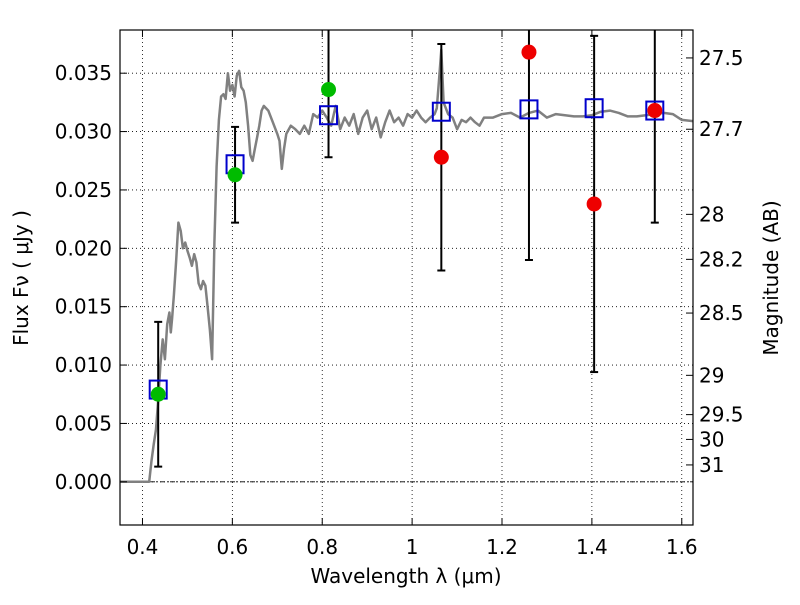  Describe the element at coordinates (711, 439) in the screenshot. I see `magnitude-tick-label: 30` at that location.